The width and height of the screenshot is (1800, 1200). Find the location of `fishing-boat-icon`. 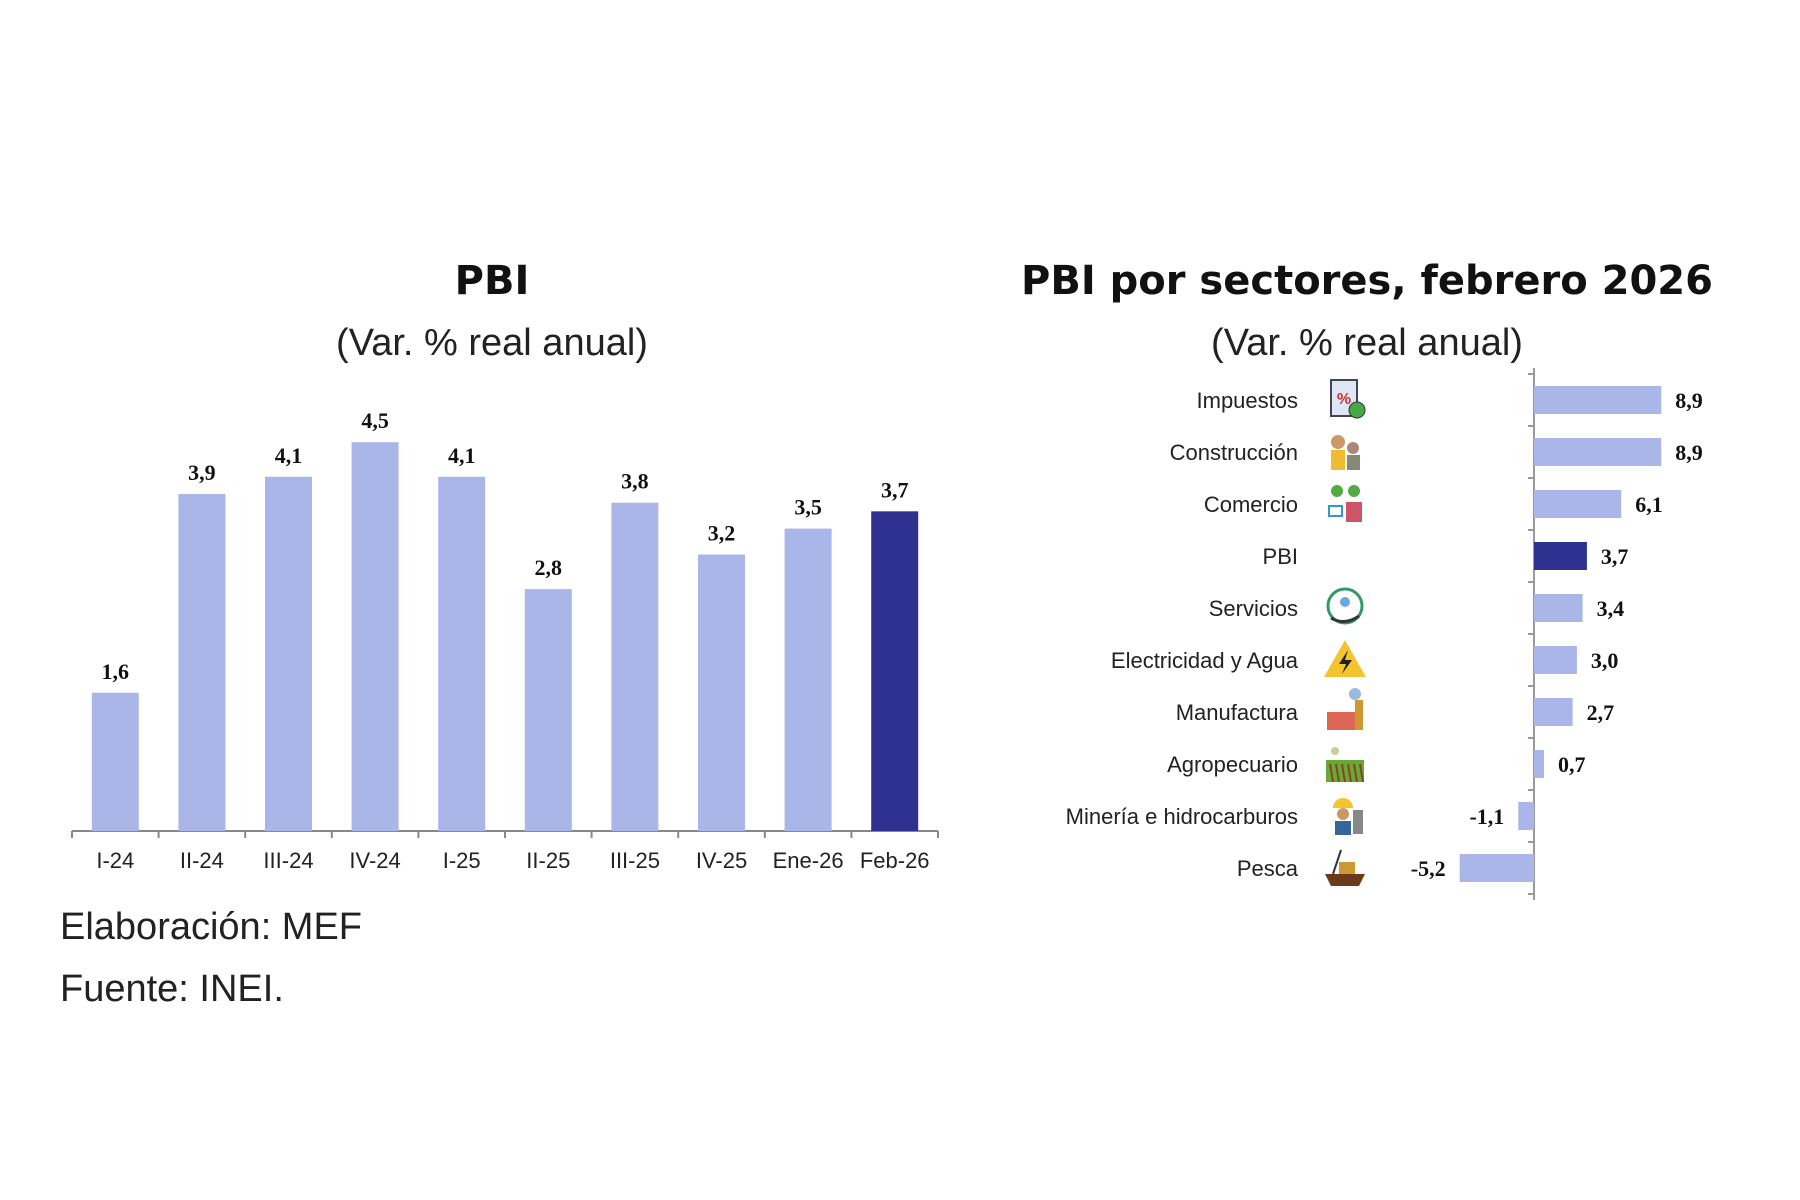

fishing-boat-icon is located at coordinates (1345, 867).